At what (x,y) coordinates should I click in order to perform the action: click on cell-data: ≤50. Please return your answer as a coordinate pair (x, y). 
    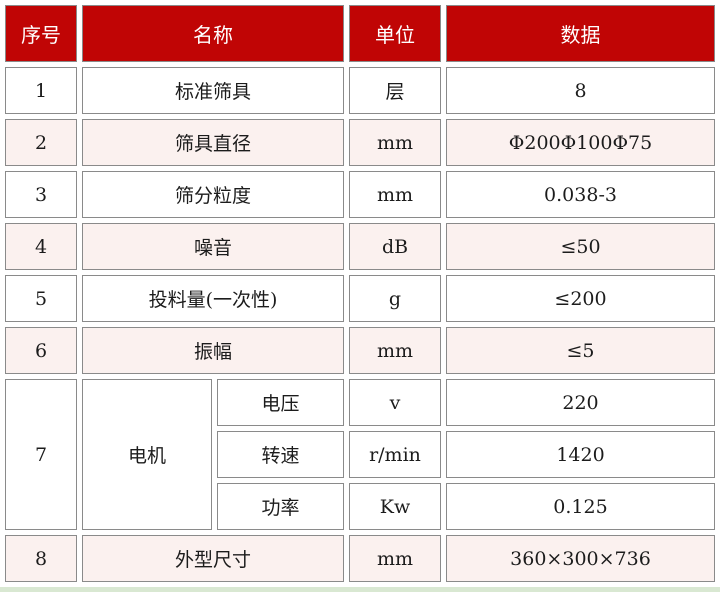
    Looking at the image, I should click on (580, 246).